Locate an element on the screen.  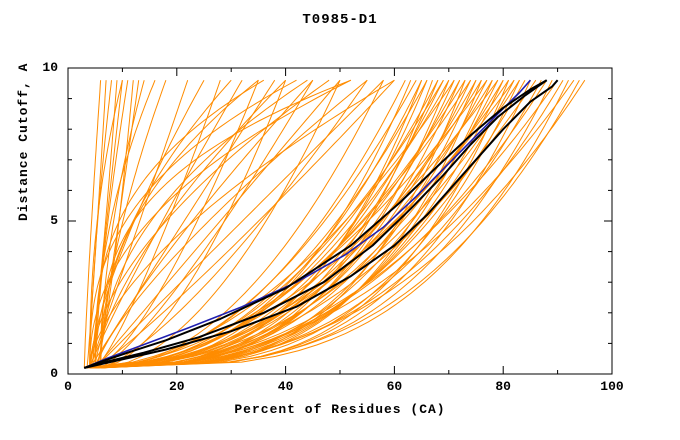
x-axis-label: Percent of Residues (CA) is located at coordinates (340, 409).